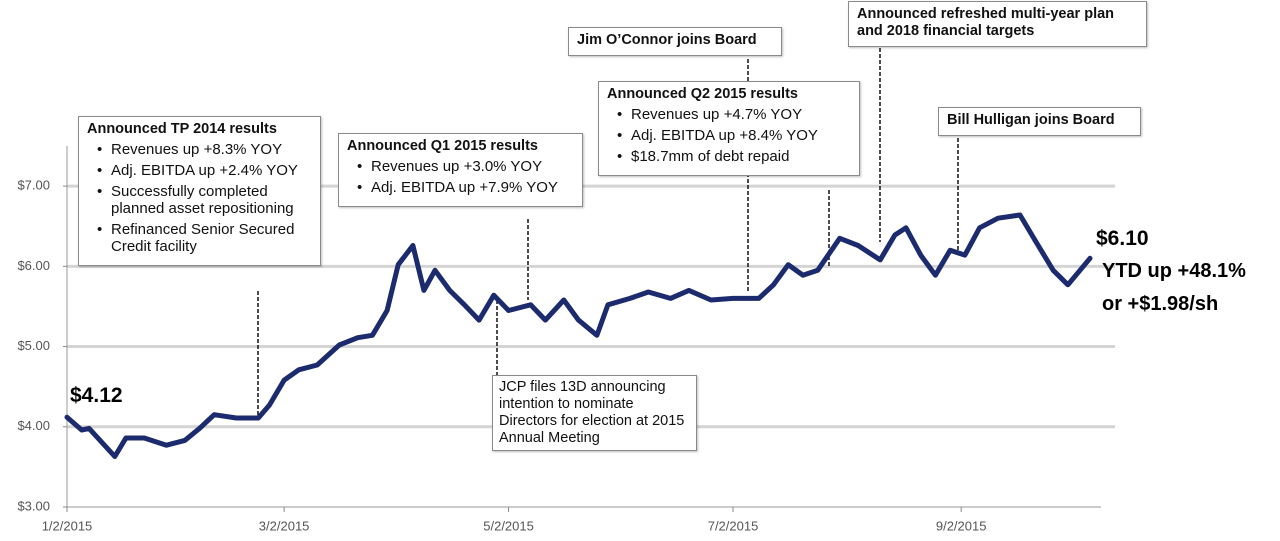  What do you see at coordinates (1122, 238) in the screenshot?
I see `end-label: $6.10` at bounding box center [1122, 238].